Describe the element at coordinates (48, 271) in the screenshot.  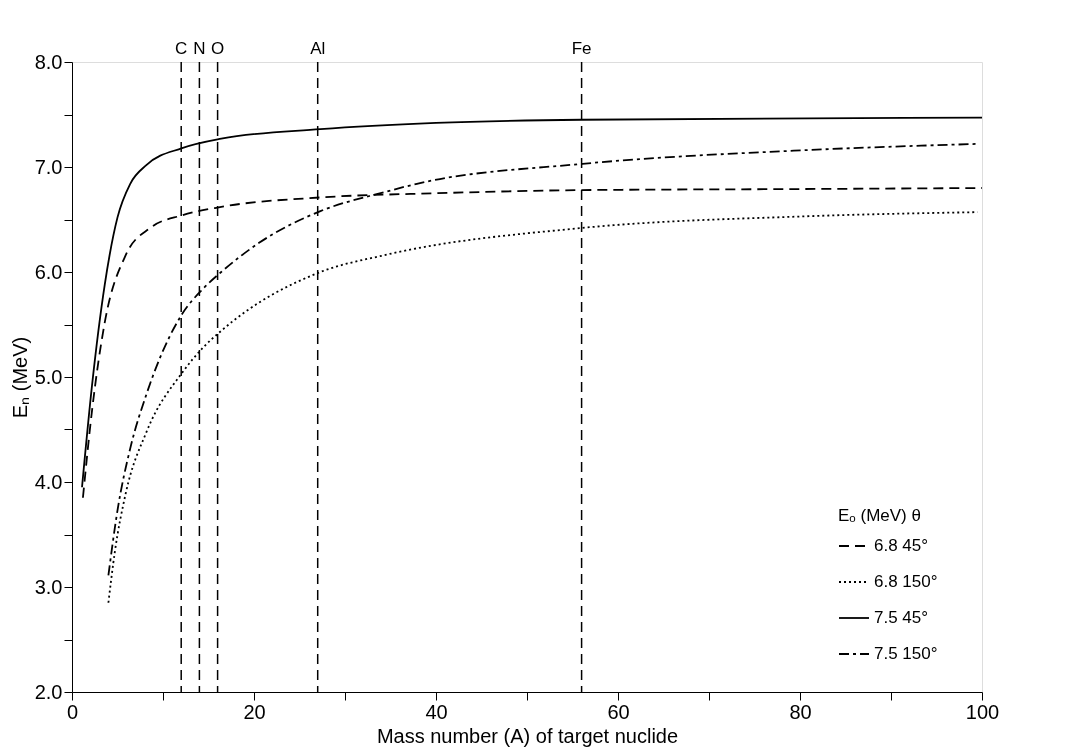
I see `y-tick-label: 6.0` at that location.